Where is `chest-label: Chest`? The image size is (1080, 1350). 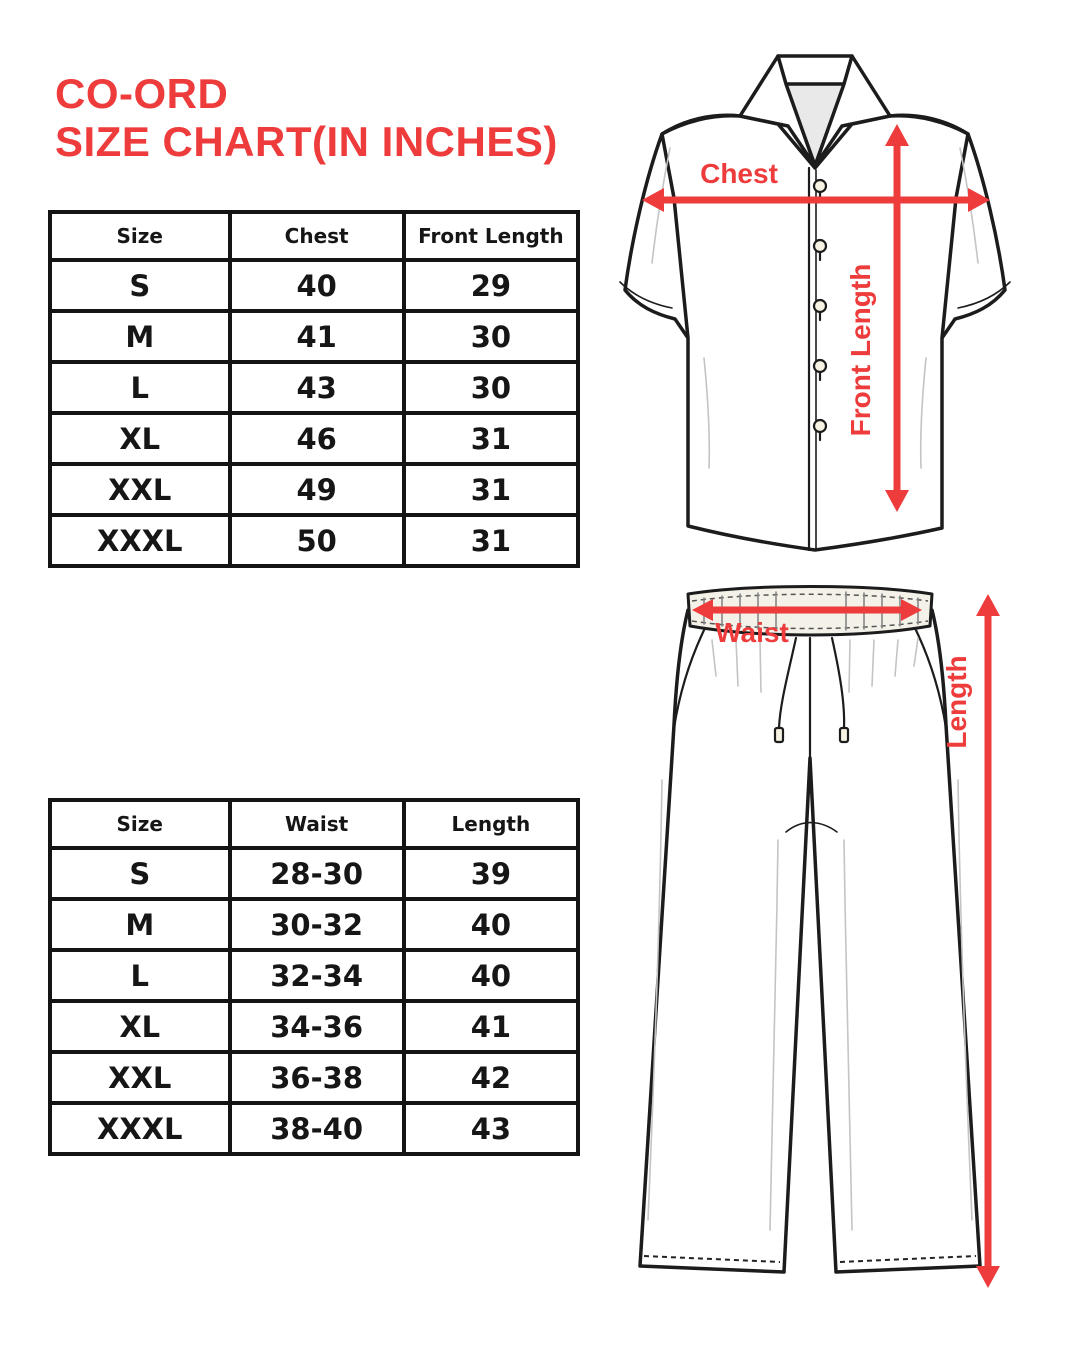 chest-label: Chest is located at coordinates (739, 173).